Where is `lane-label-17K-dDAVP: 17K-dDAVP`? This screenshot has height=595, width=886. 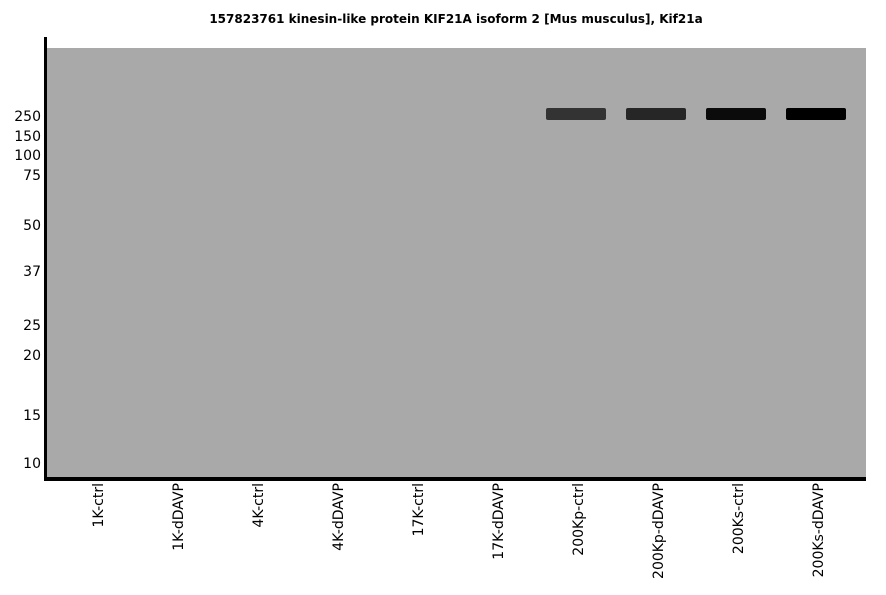 lane-label-17K-dDAVP: 17K-dDAVP is located at coordinates (499, 521).